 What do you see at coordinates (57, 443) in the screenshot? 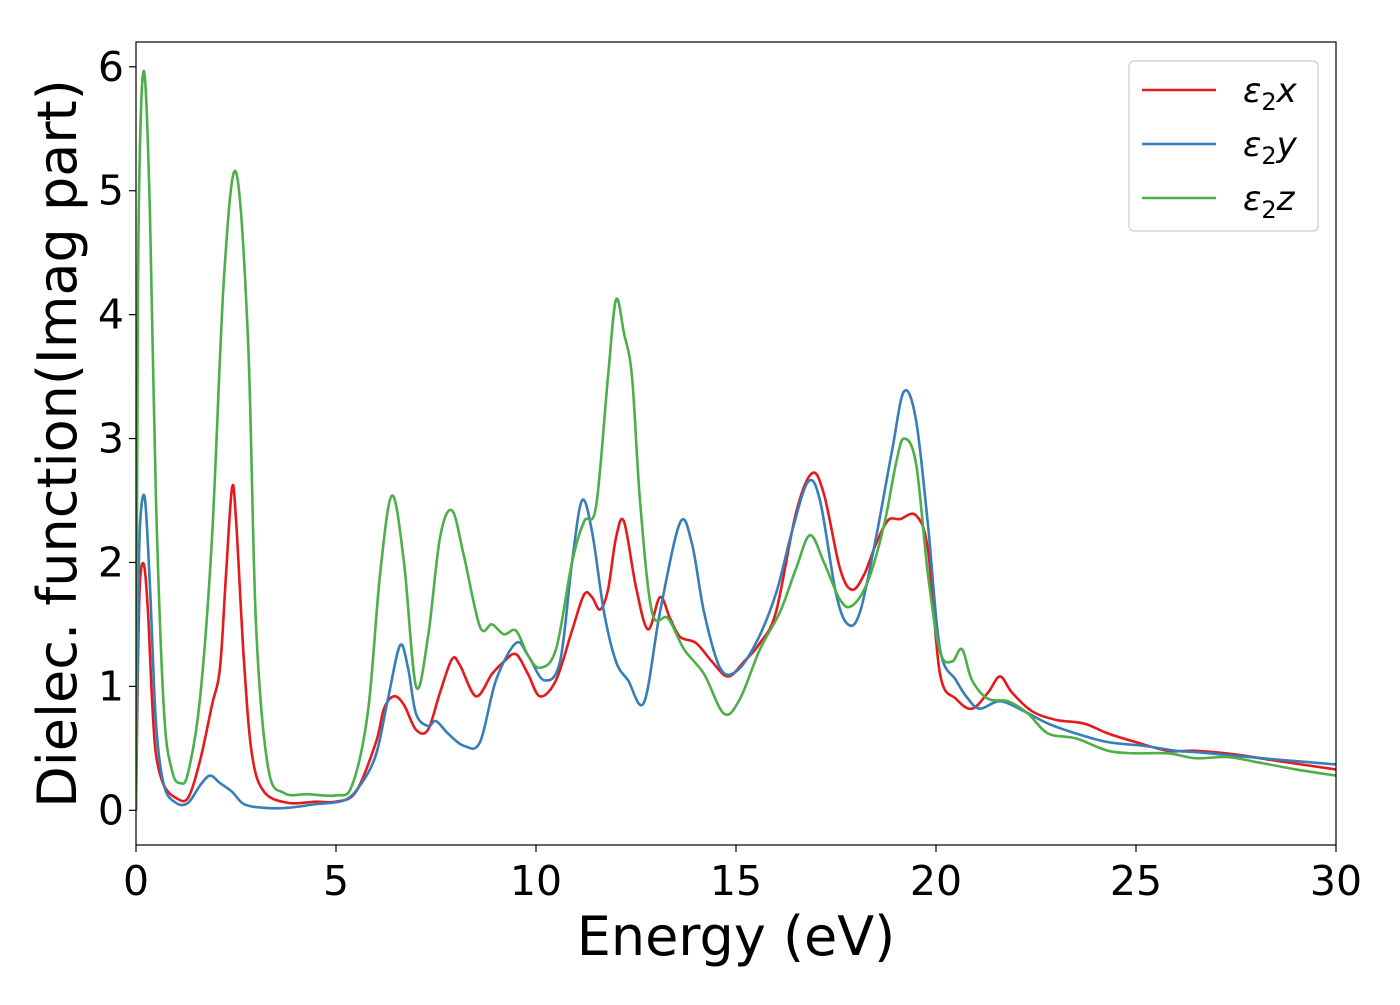
I see `y-axis-title: Dielec. function(Imag part)` at bounding box center [57, 443].